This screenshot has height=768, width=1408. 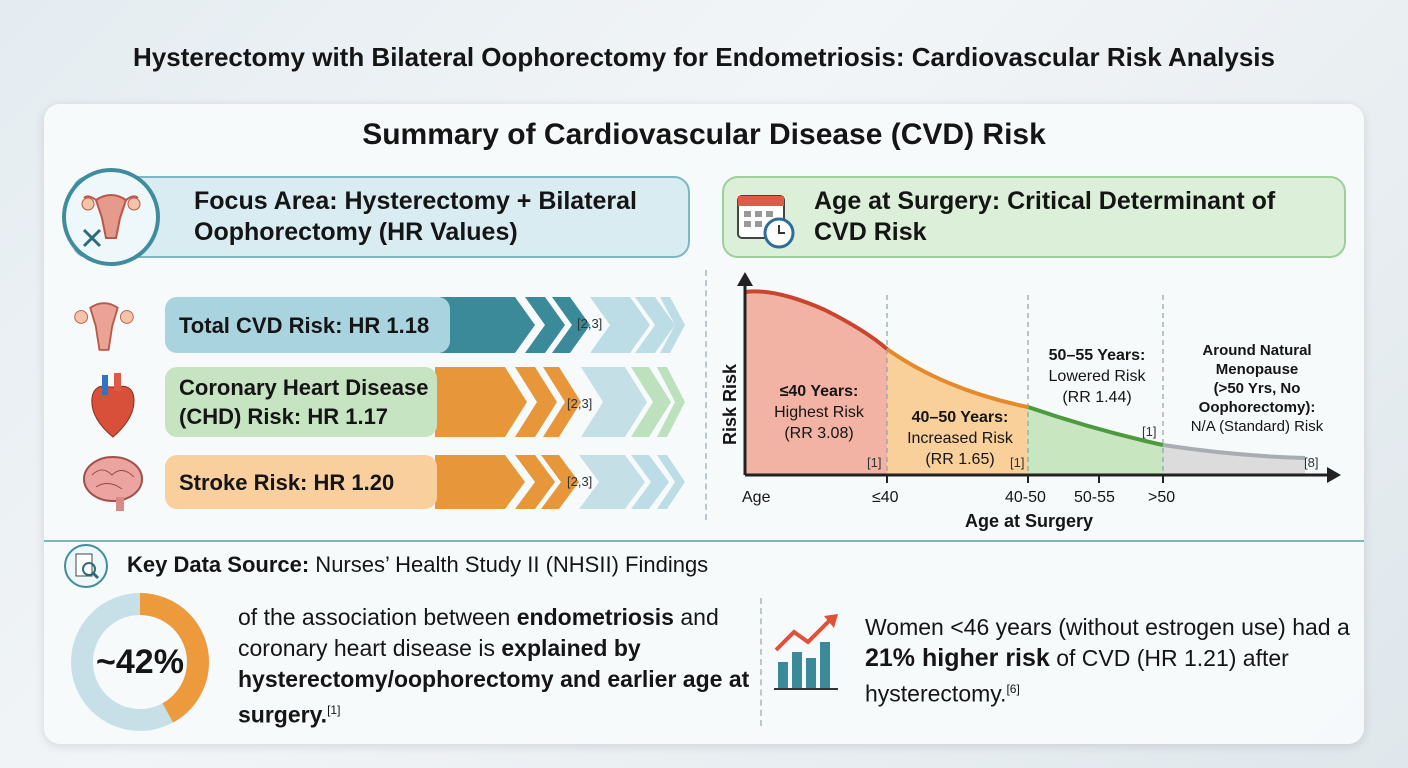 What do you see at coordinates (218, 564) in the screenshot?
I see `source-label: Key Data Source:` at bounding box center [218, 564].